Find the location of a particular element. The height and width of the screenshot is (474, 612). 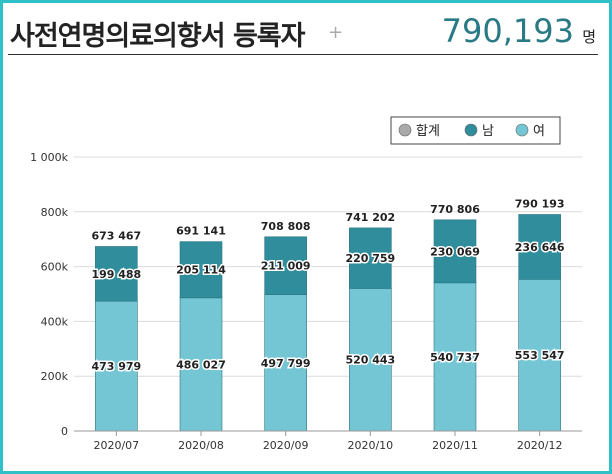

bar-value-label: 230 069 is located at coordinates (455, 251).